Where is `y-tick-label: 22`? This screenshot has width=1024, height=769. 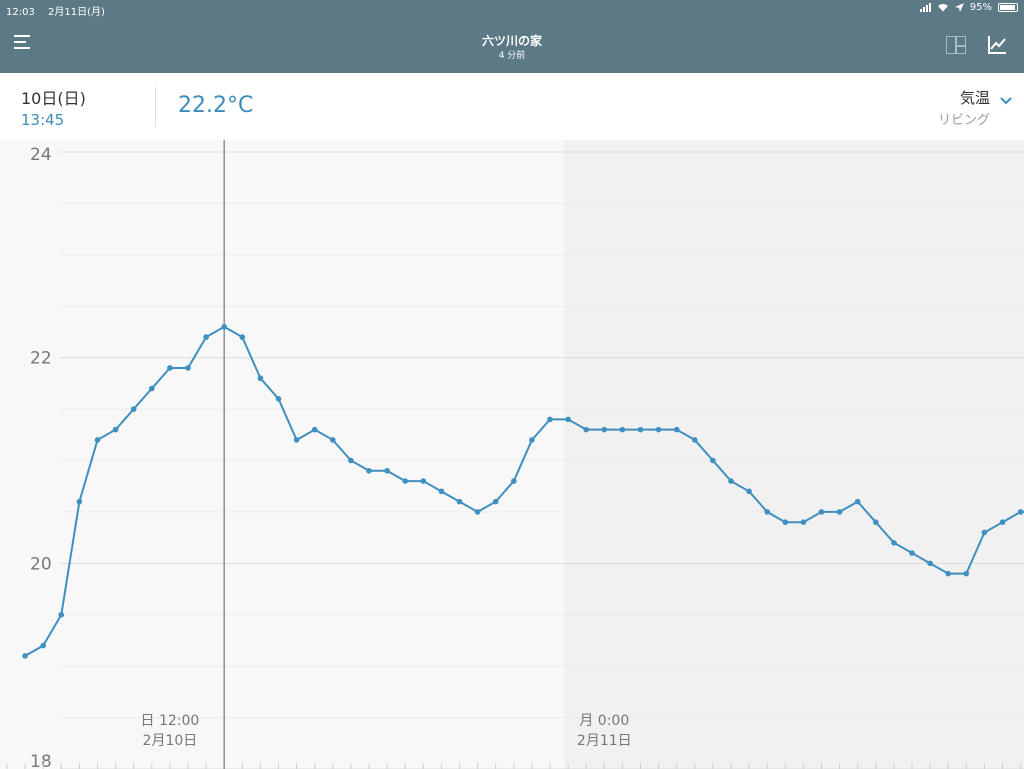
y-tick-label: 22 is located at coordinates (41, 359).